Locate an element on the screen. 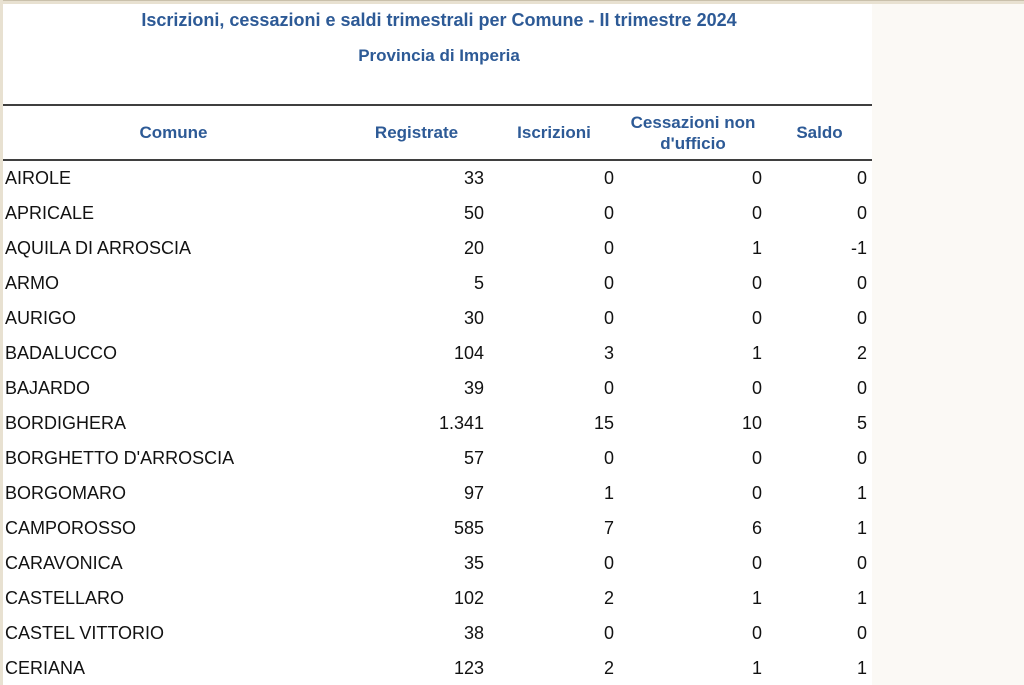 Image resolution: width=1024 pixels, height=685 pixels. cell-comune: CAMPOROSSO is located at coordinates (71, 528).